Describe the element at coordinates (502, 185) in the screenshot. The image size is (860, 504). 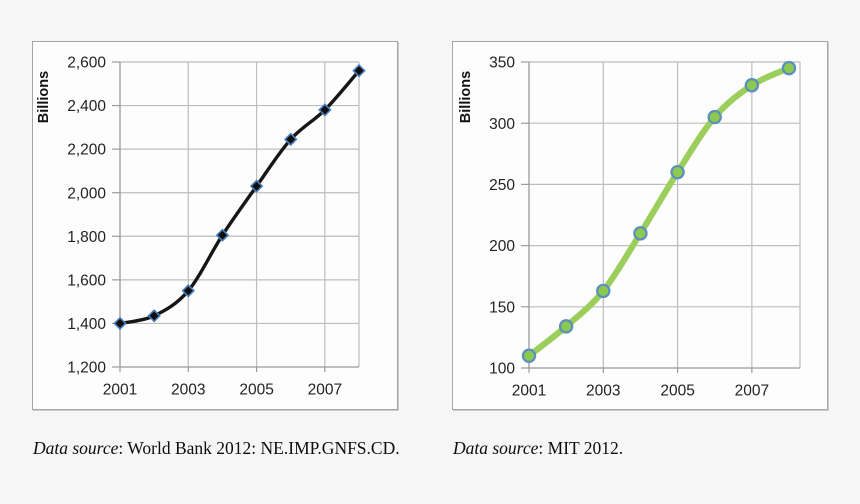
I see `y-tick-label: 250` at that location.